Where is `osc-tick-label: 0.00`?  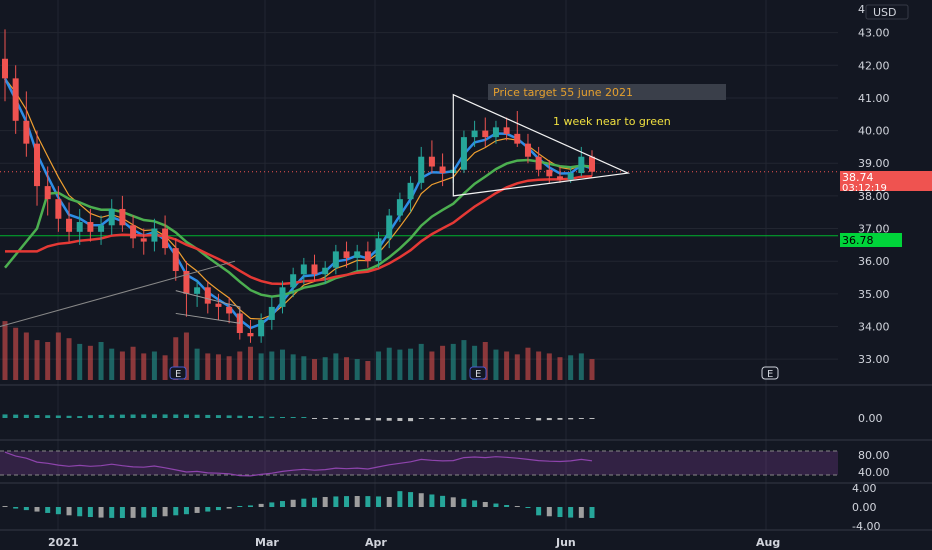
osc-tick-label: 0.00 is located at coordinates (864, 507).